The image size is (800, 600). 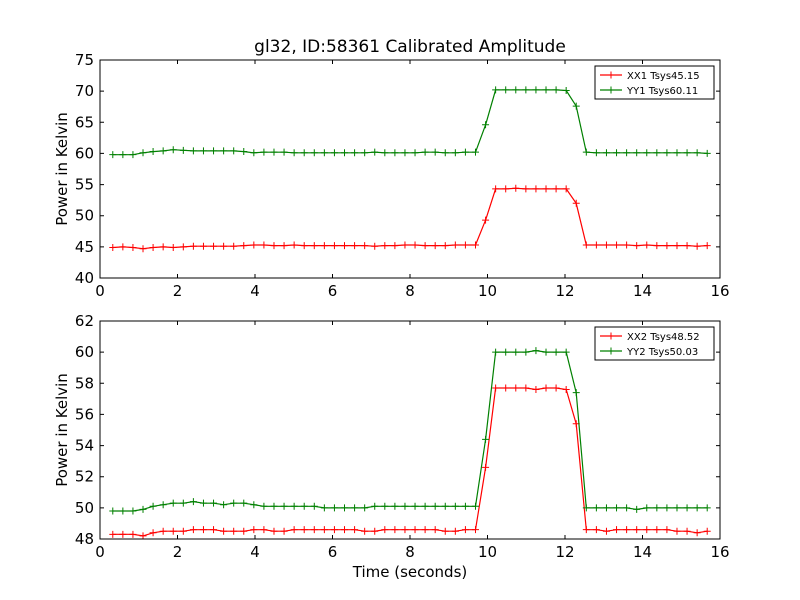 I want to click on y-tick-label: 58, so click(x=84, y=383).